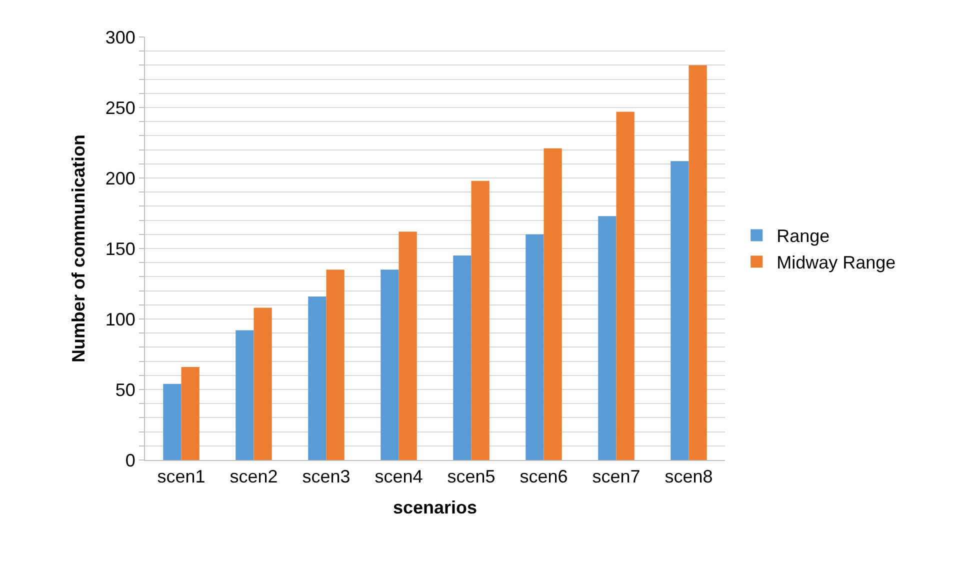  I want to click on legend-label: Midway Range, so click(836, 262).